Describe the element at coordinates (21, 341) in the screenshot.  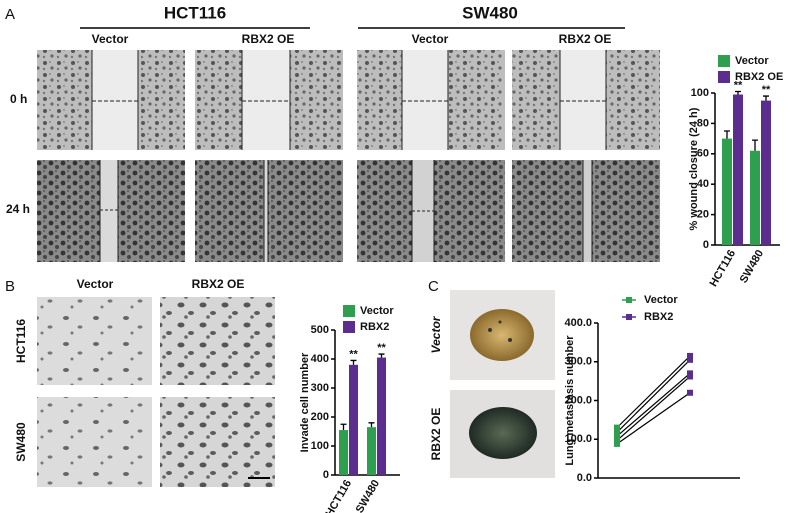
I see `row-label: HCT116` at that location.